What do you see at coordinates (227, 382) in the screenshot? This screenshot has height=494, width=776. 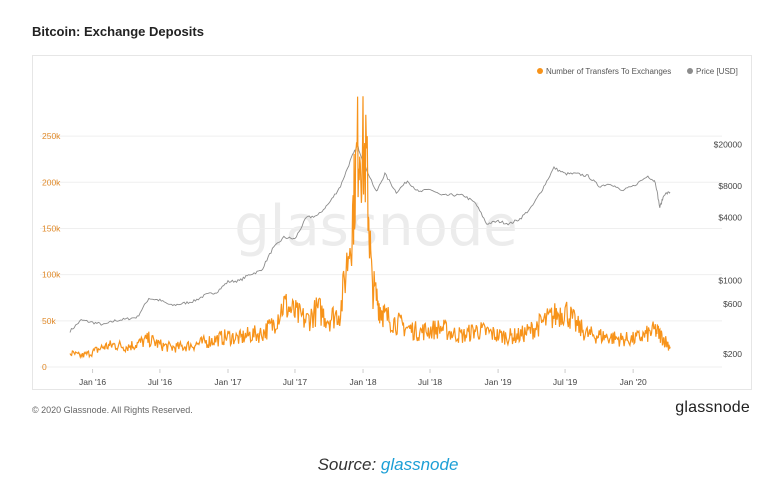 I see `x-tick-label: Jan '17` at bounding box center [227, 382].